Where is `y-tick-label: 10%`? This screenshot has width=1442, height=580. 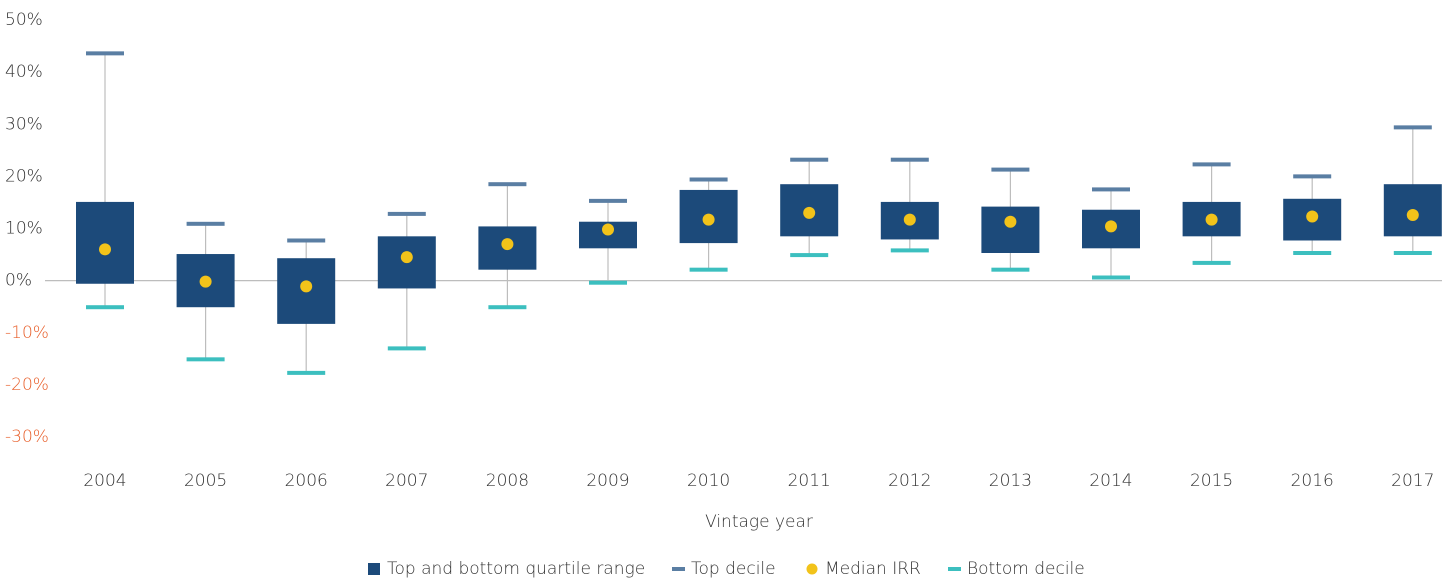
y-tick-label: 10% is located at coordinates (24, 229).